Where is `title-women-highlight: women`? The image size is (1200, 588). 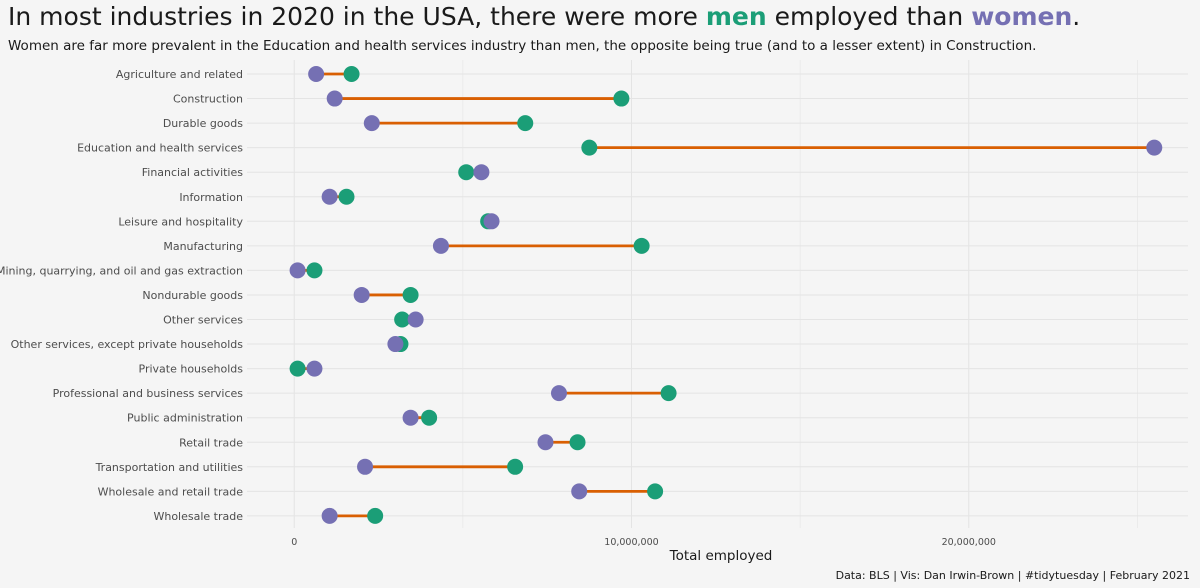 title-women-highlight: women is located at coordinates (1022, 16).